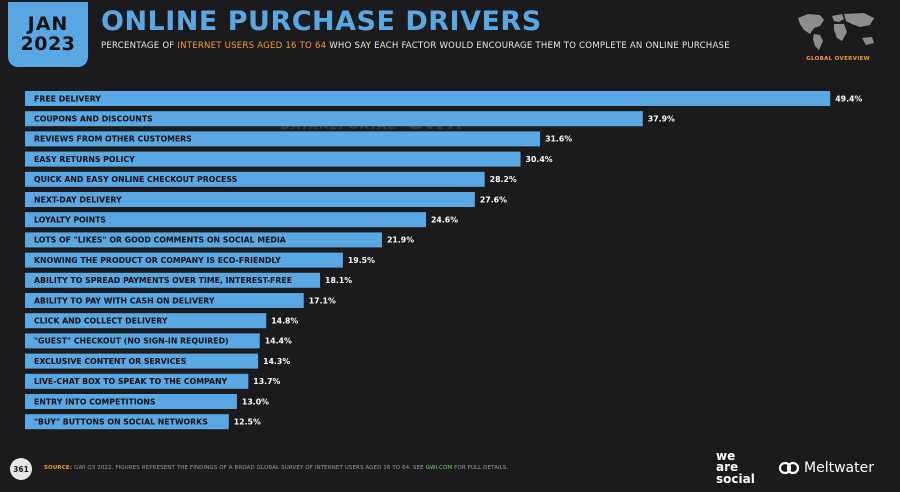  I want to click on bar-category-label: REVIEWS FROM OTHER CUSTOMERS, so click(113, 139).